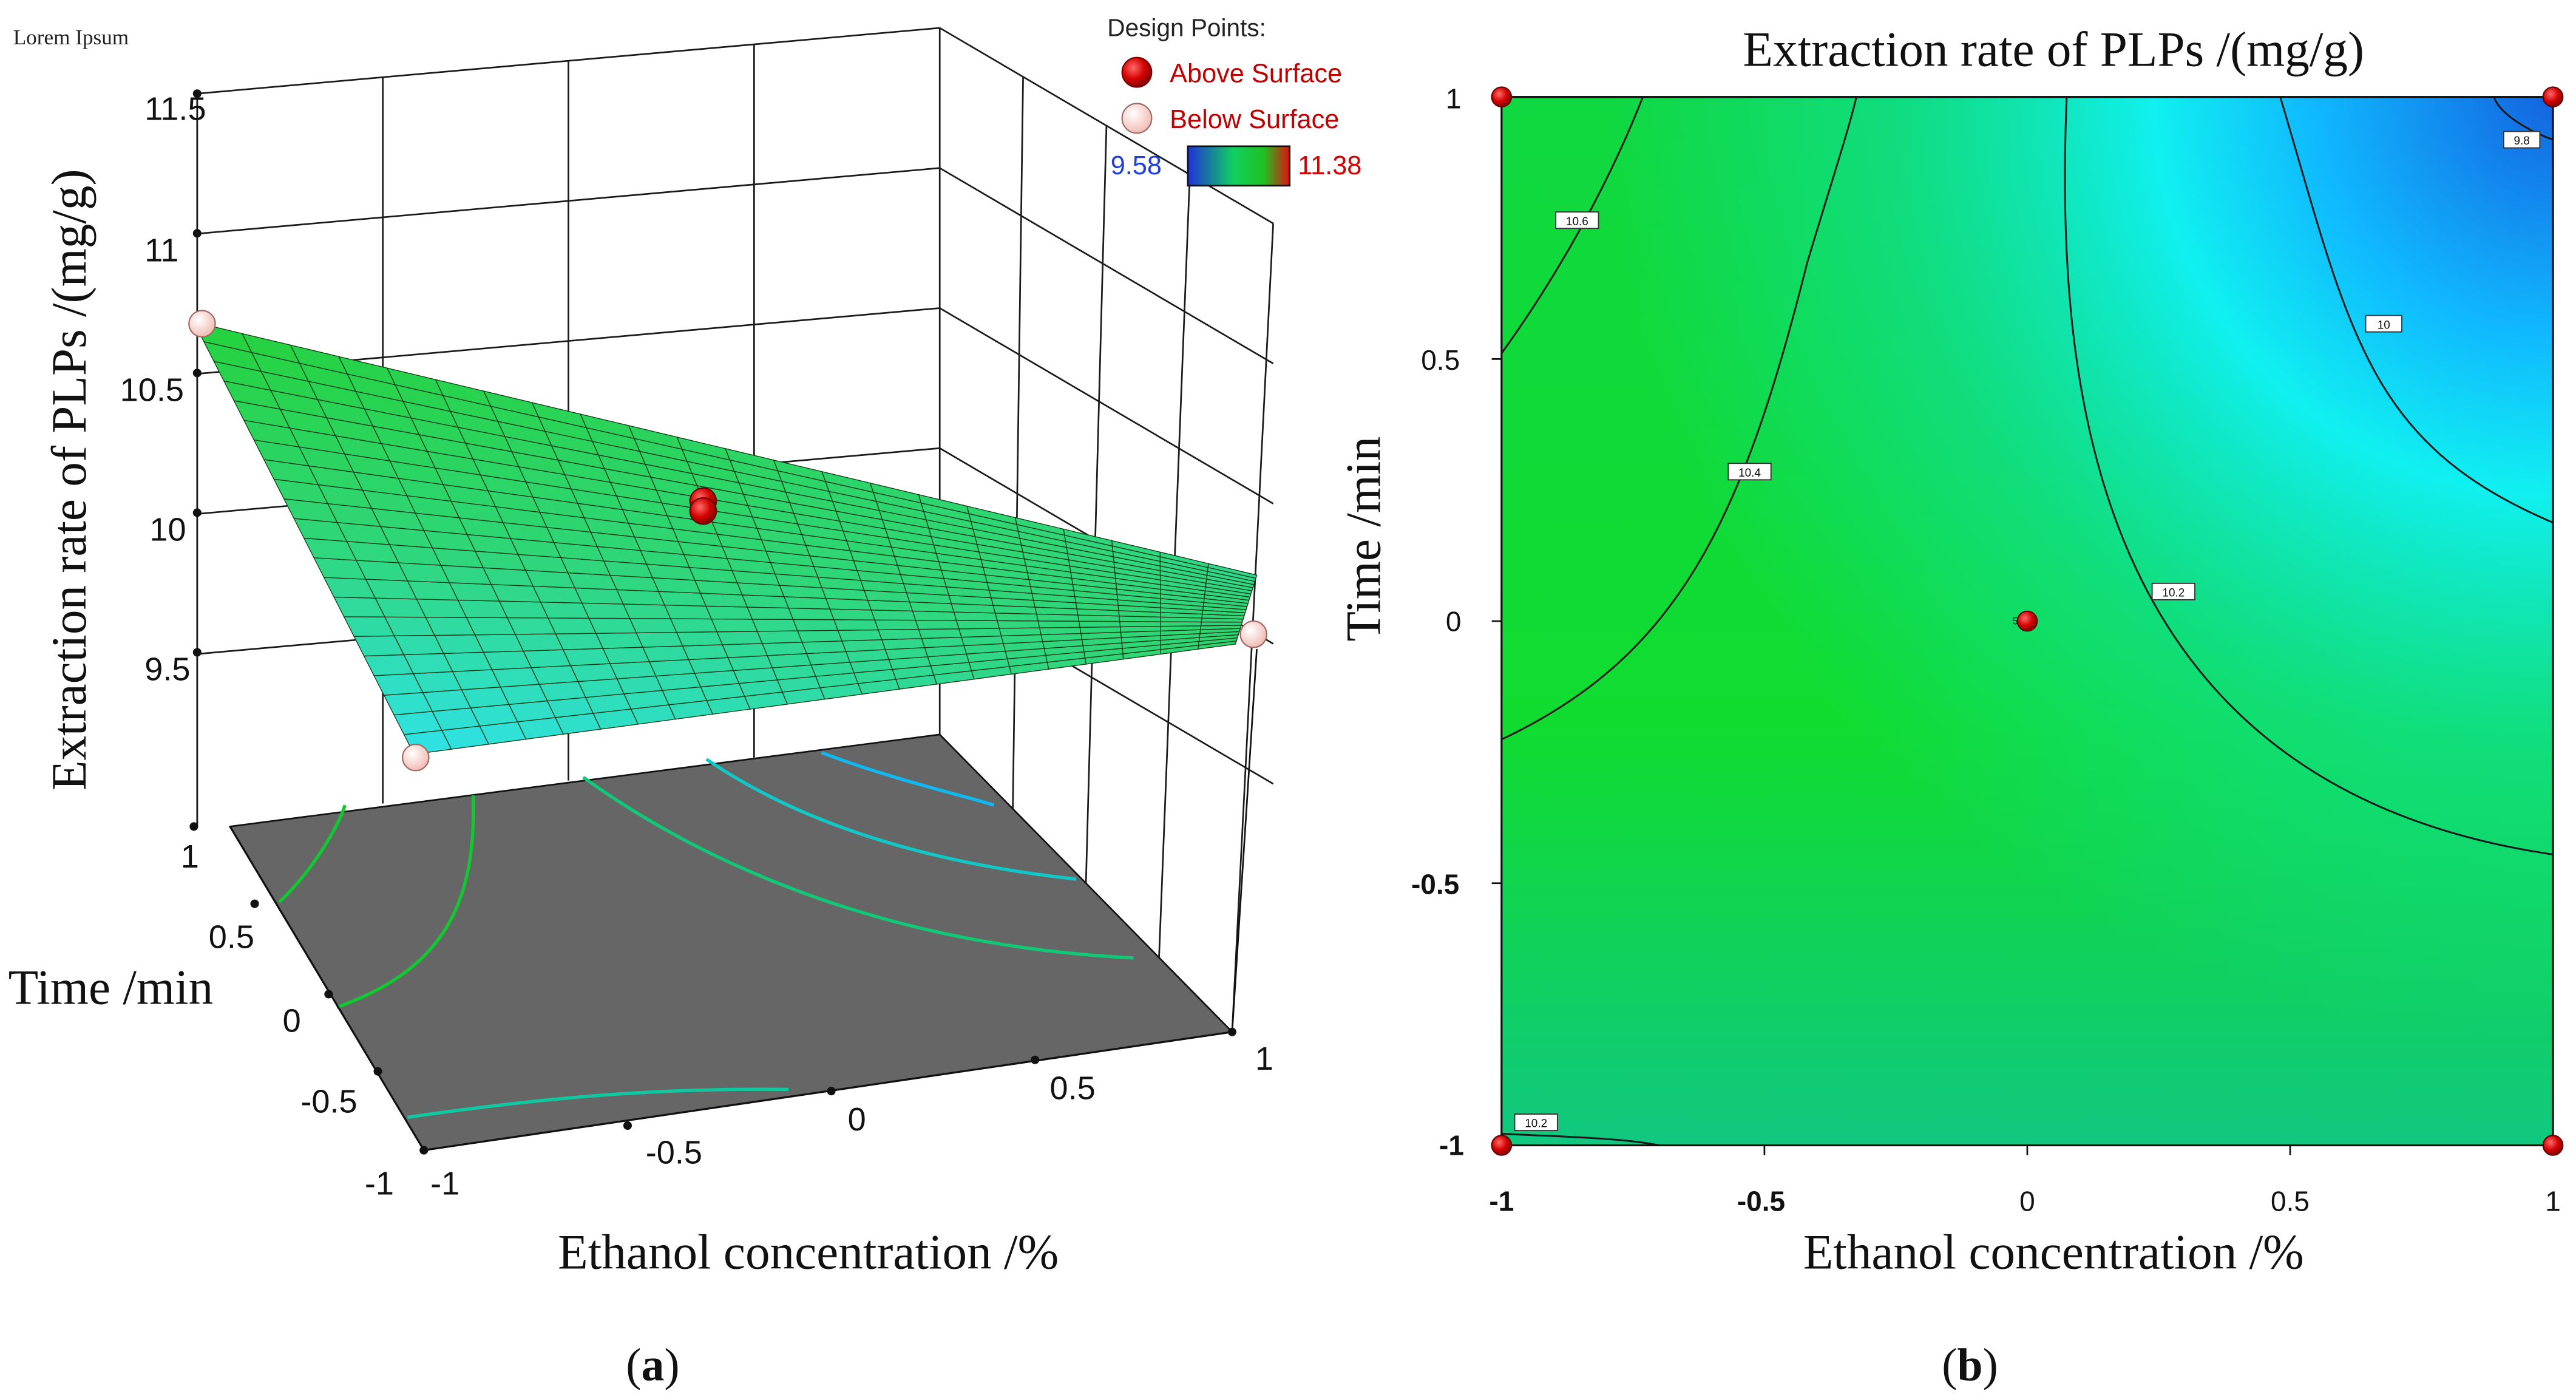 This screenshot has height=1400, width=2576. Describe the element at coordinates (652, 1365) in the screenshot. I see `panel-a-label: (a)` at that location.